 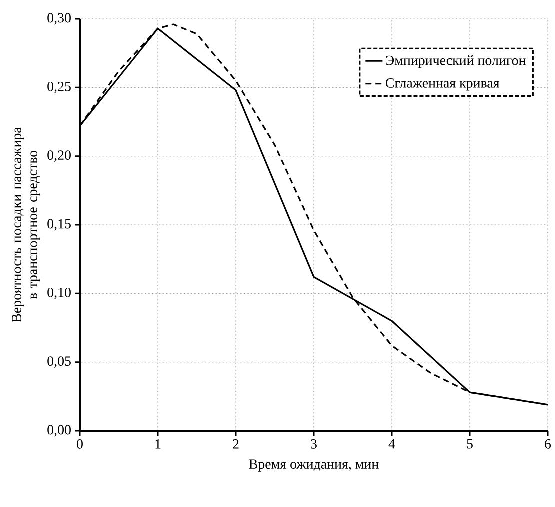 I want to click on x-tick-label: 2, so click(x=236, y=444).